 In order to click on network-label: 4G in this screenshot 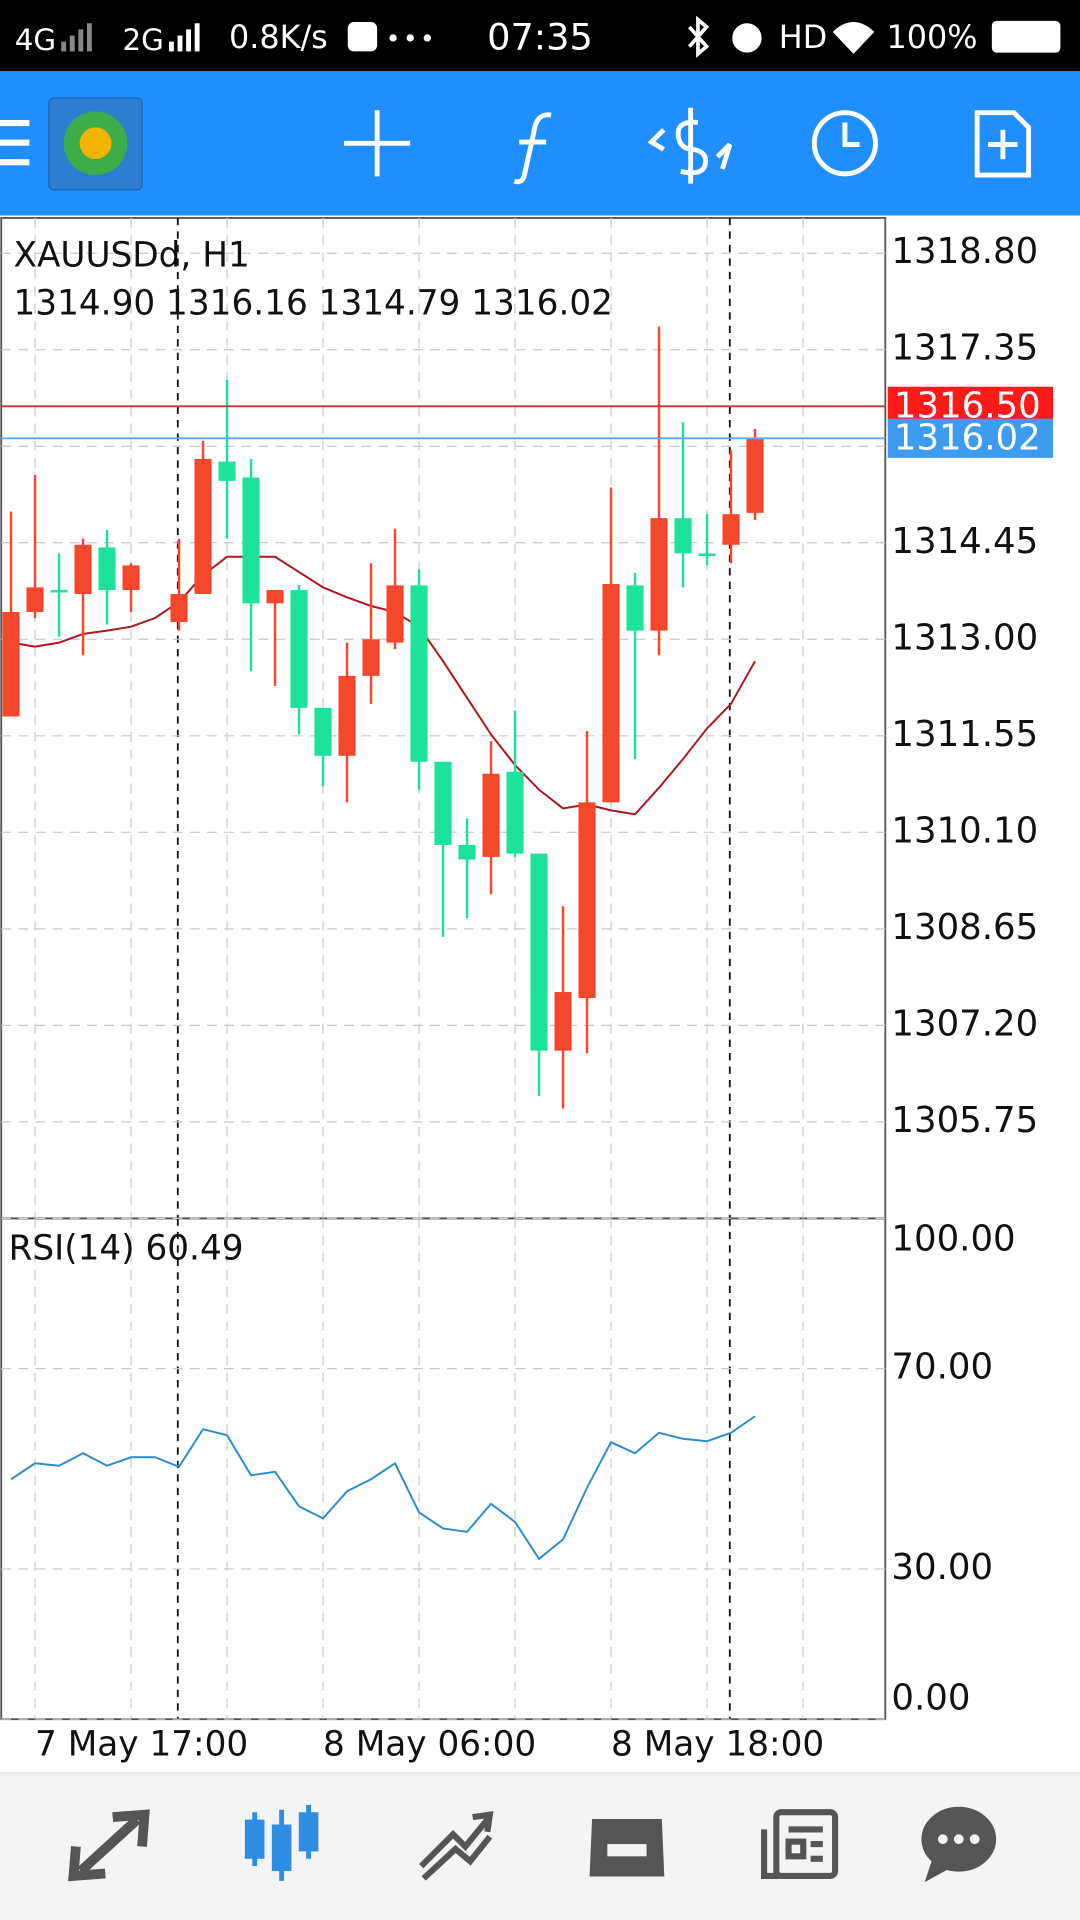, I will do `click(35, 40)`.